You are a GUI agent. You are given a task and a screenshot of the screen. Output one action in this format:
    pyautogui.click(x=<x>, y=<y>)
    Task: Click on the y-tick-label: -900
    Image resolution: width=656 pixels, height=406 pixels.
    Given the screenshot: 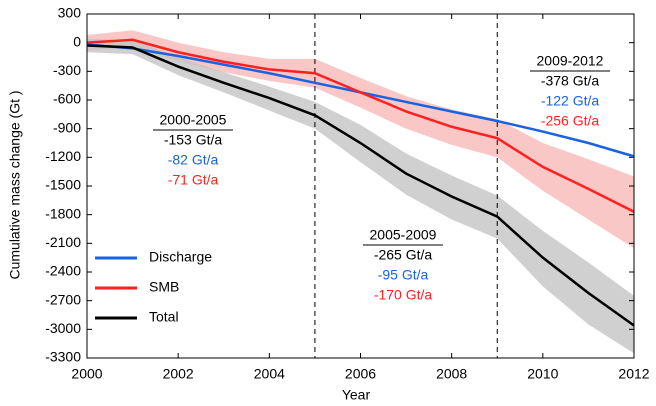 What is the action you would take?
    pyautogui.click(x=67, y=127)
    